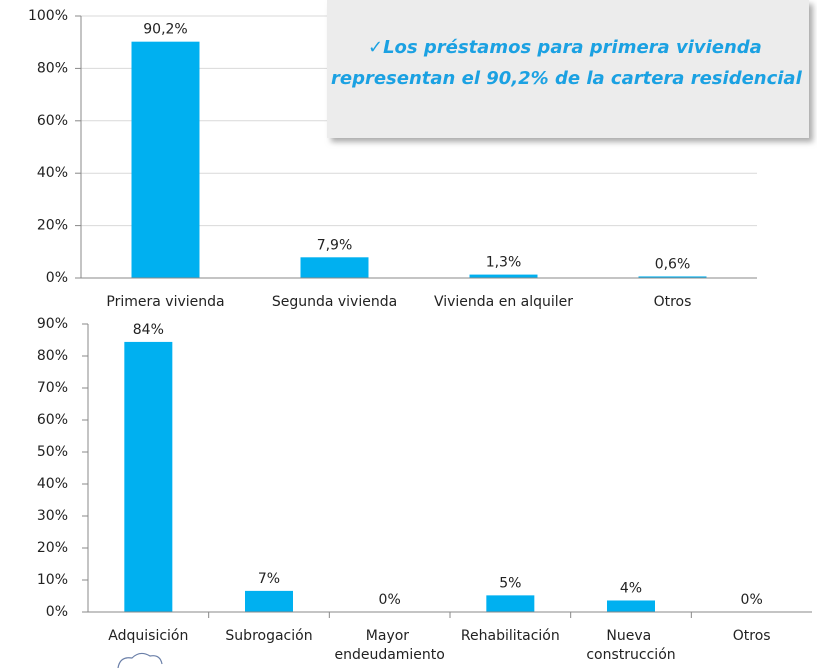  I want to click on value-label: 1,3%, so click(504, 263).